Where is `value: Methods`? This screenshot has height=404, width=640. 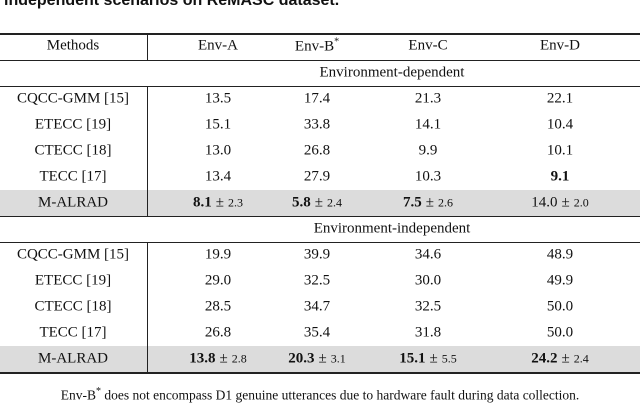 value: Methods is located at coordinates (73, 45).